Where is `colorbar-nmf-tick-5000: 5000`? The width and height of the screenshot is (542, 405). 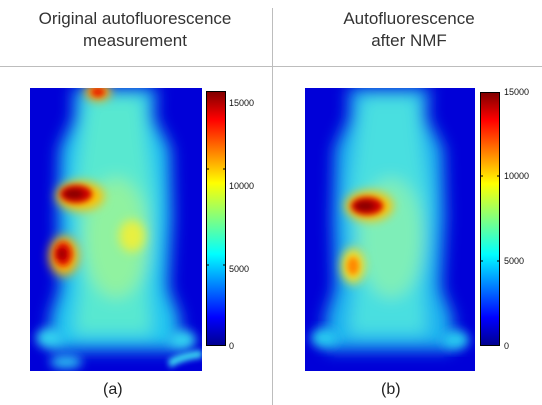
colorbar-nmf-tick-5000: 5000 is located at coordinates (514, 261).